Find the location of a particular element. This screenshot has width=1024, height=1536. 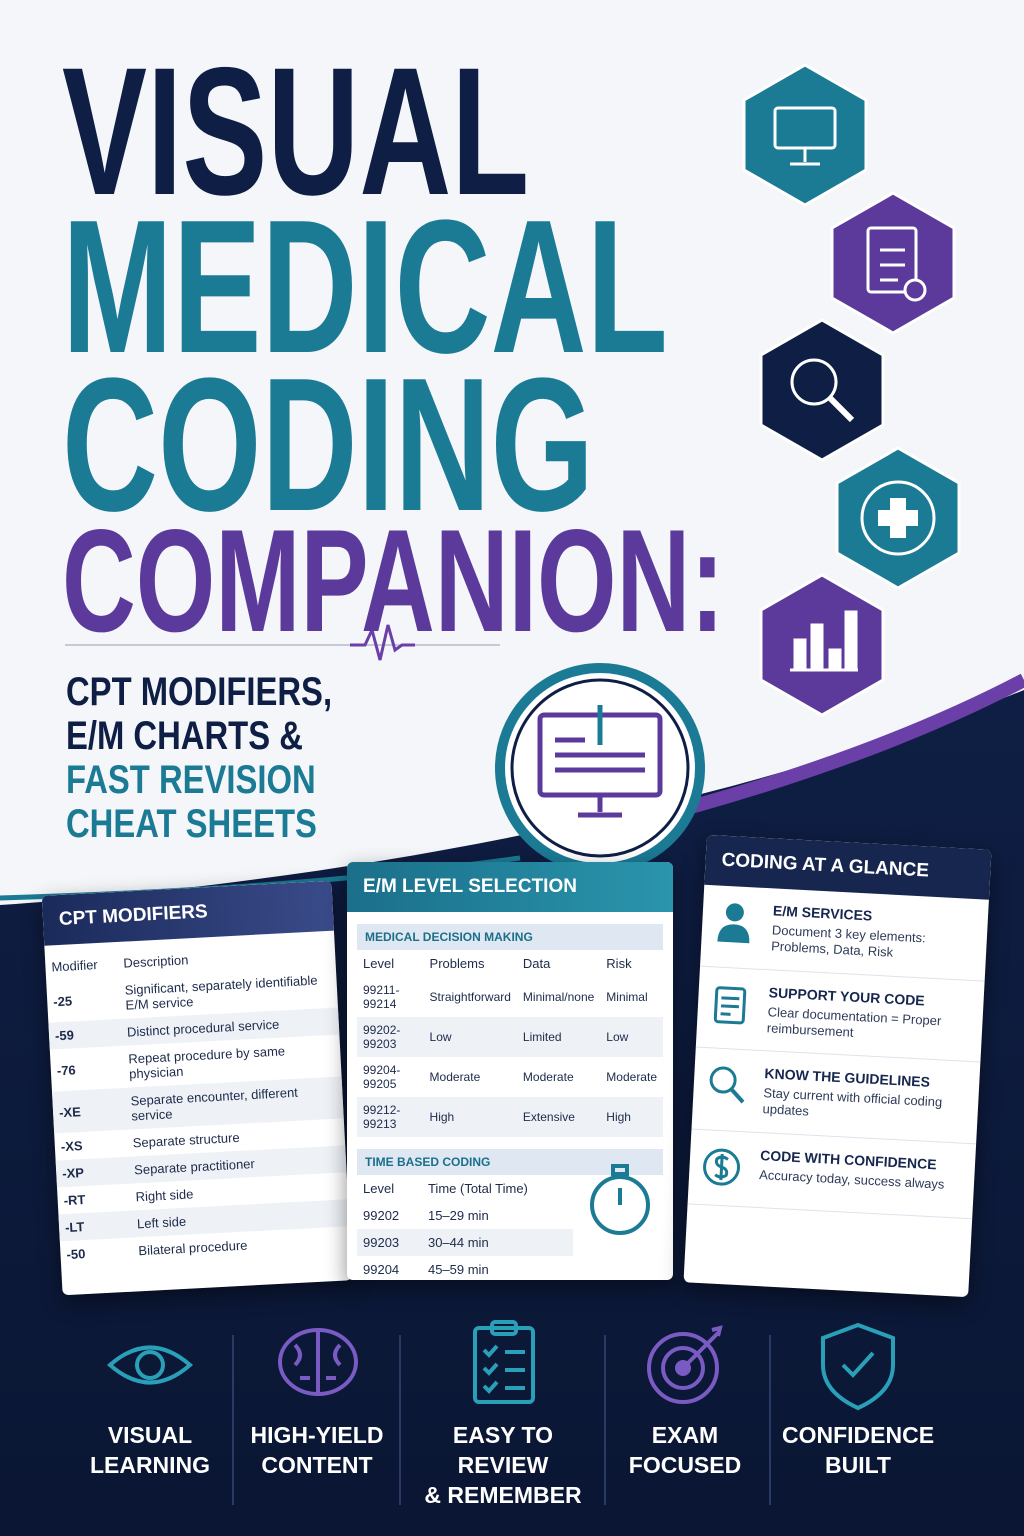

row: 99204 45–59 min is located at coordinates (465, 1268).